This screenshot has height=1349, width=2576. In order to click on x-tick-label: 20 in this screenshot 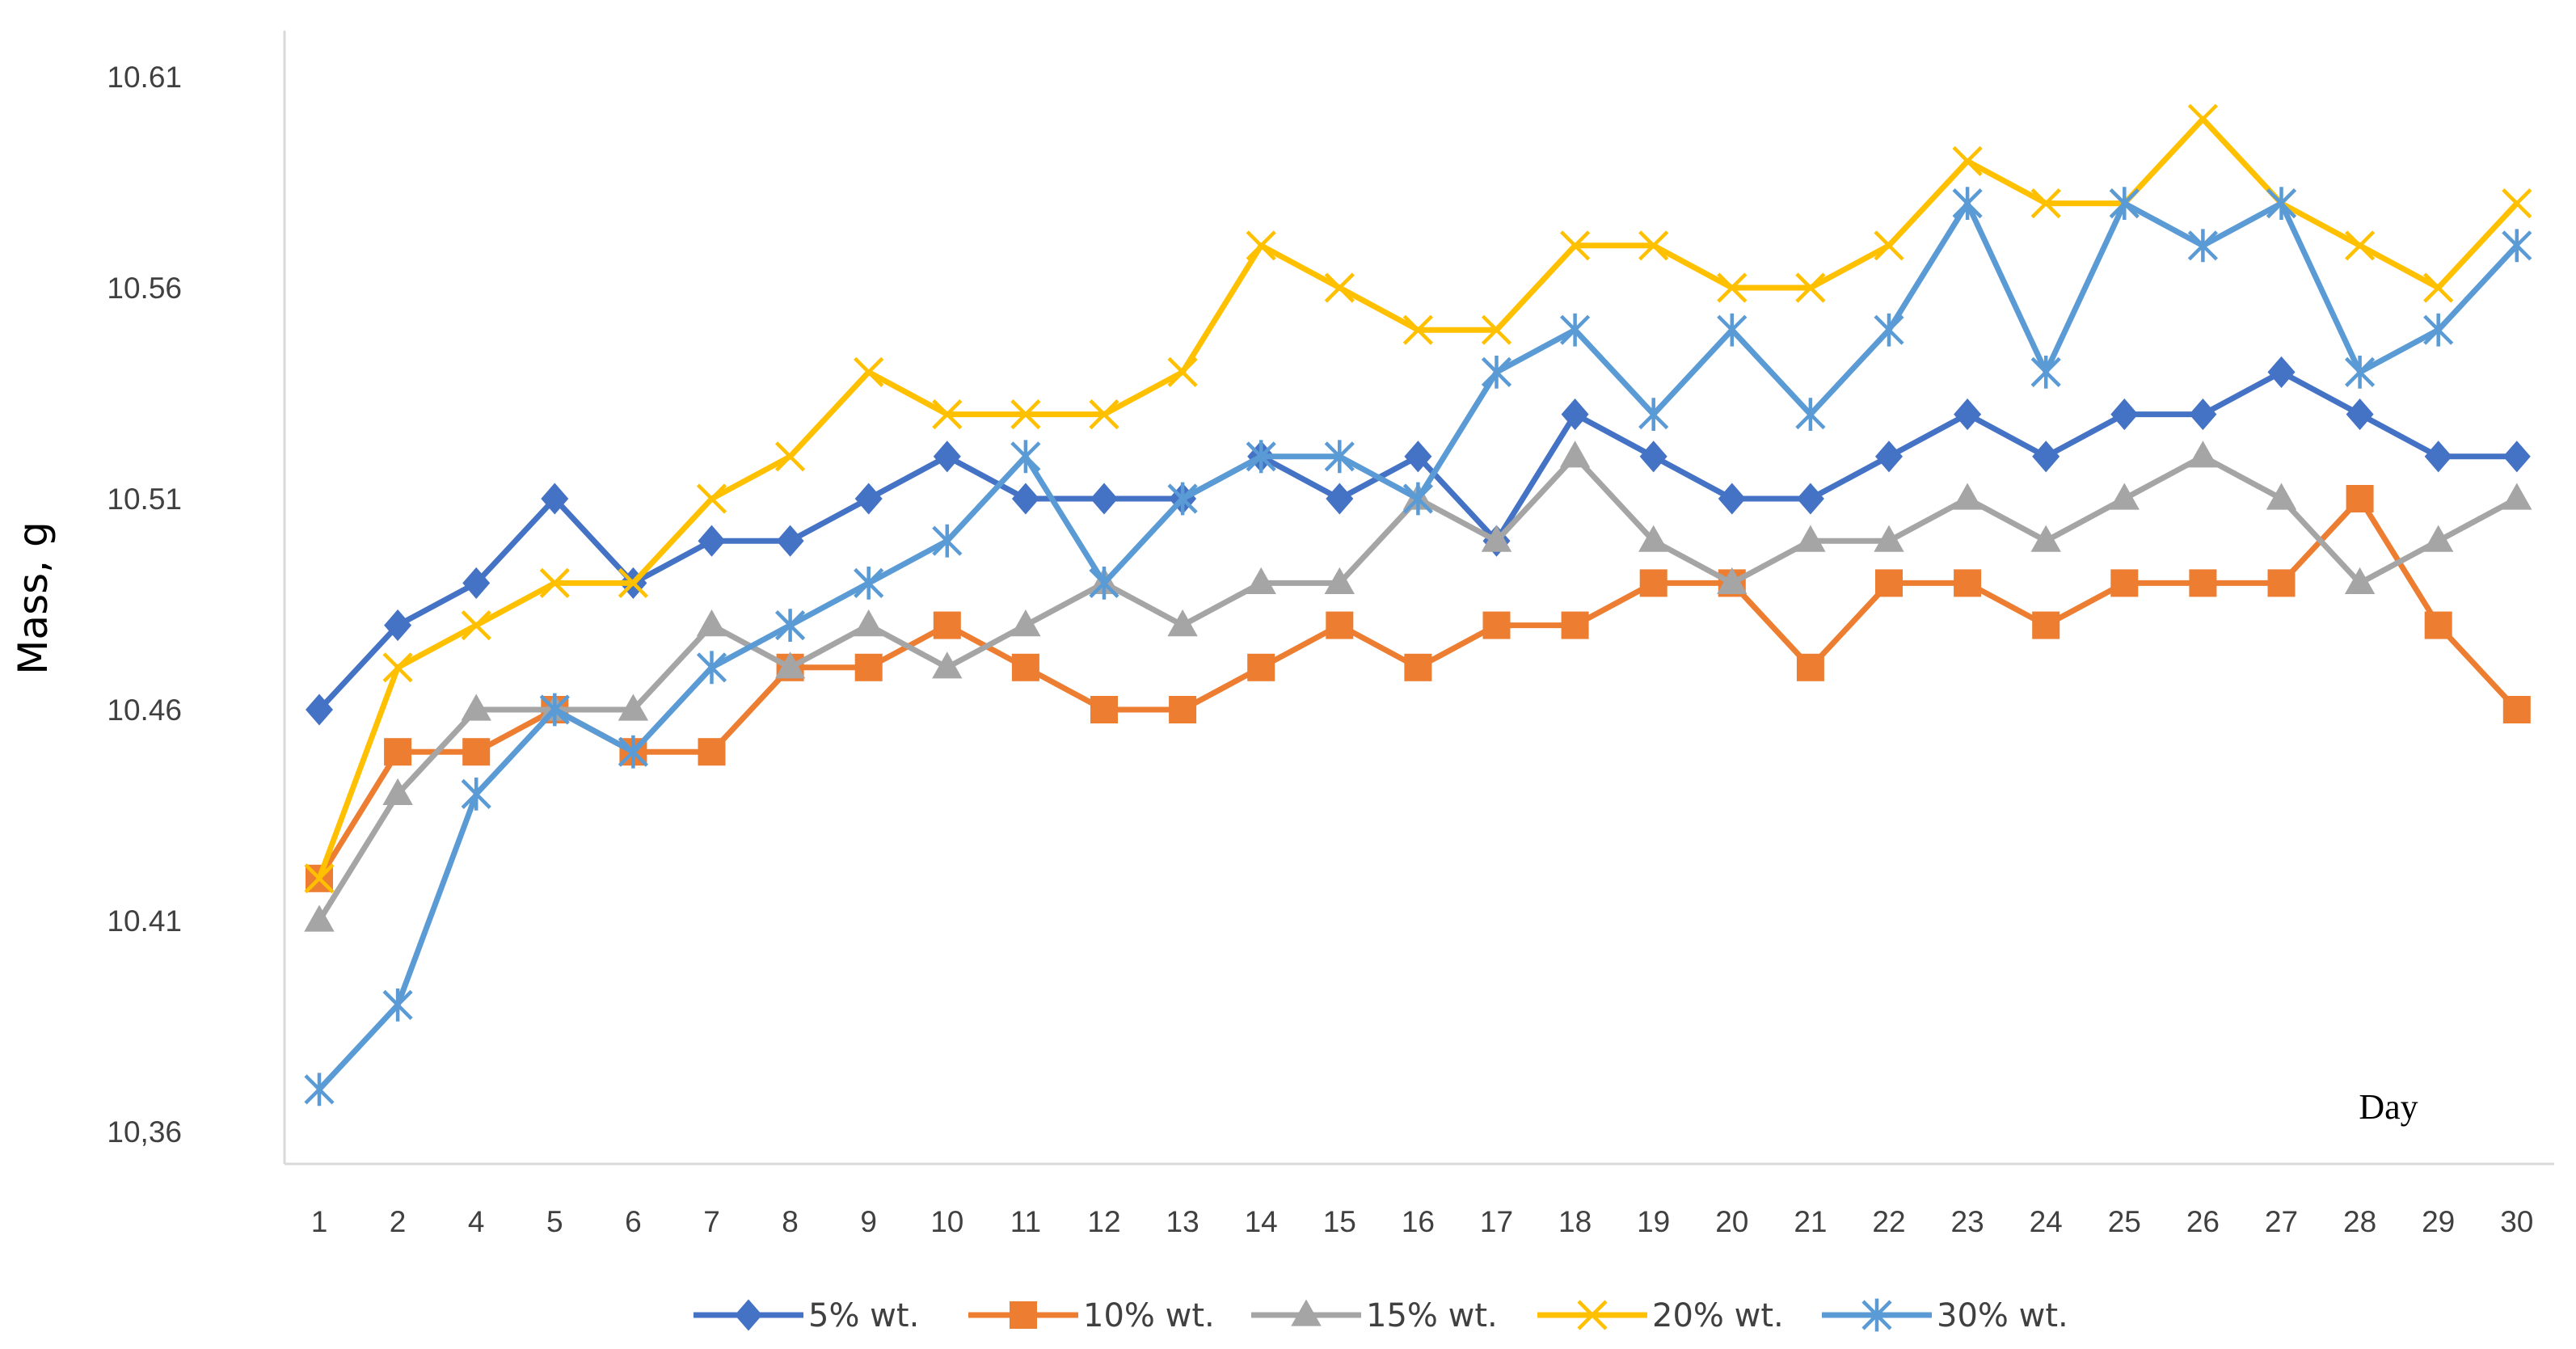, I will do `click(1731, 1222)`.